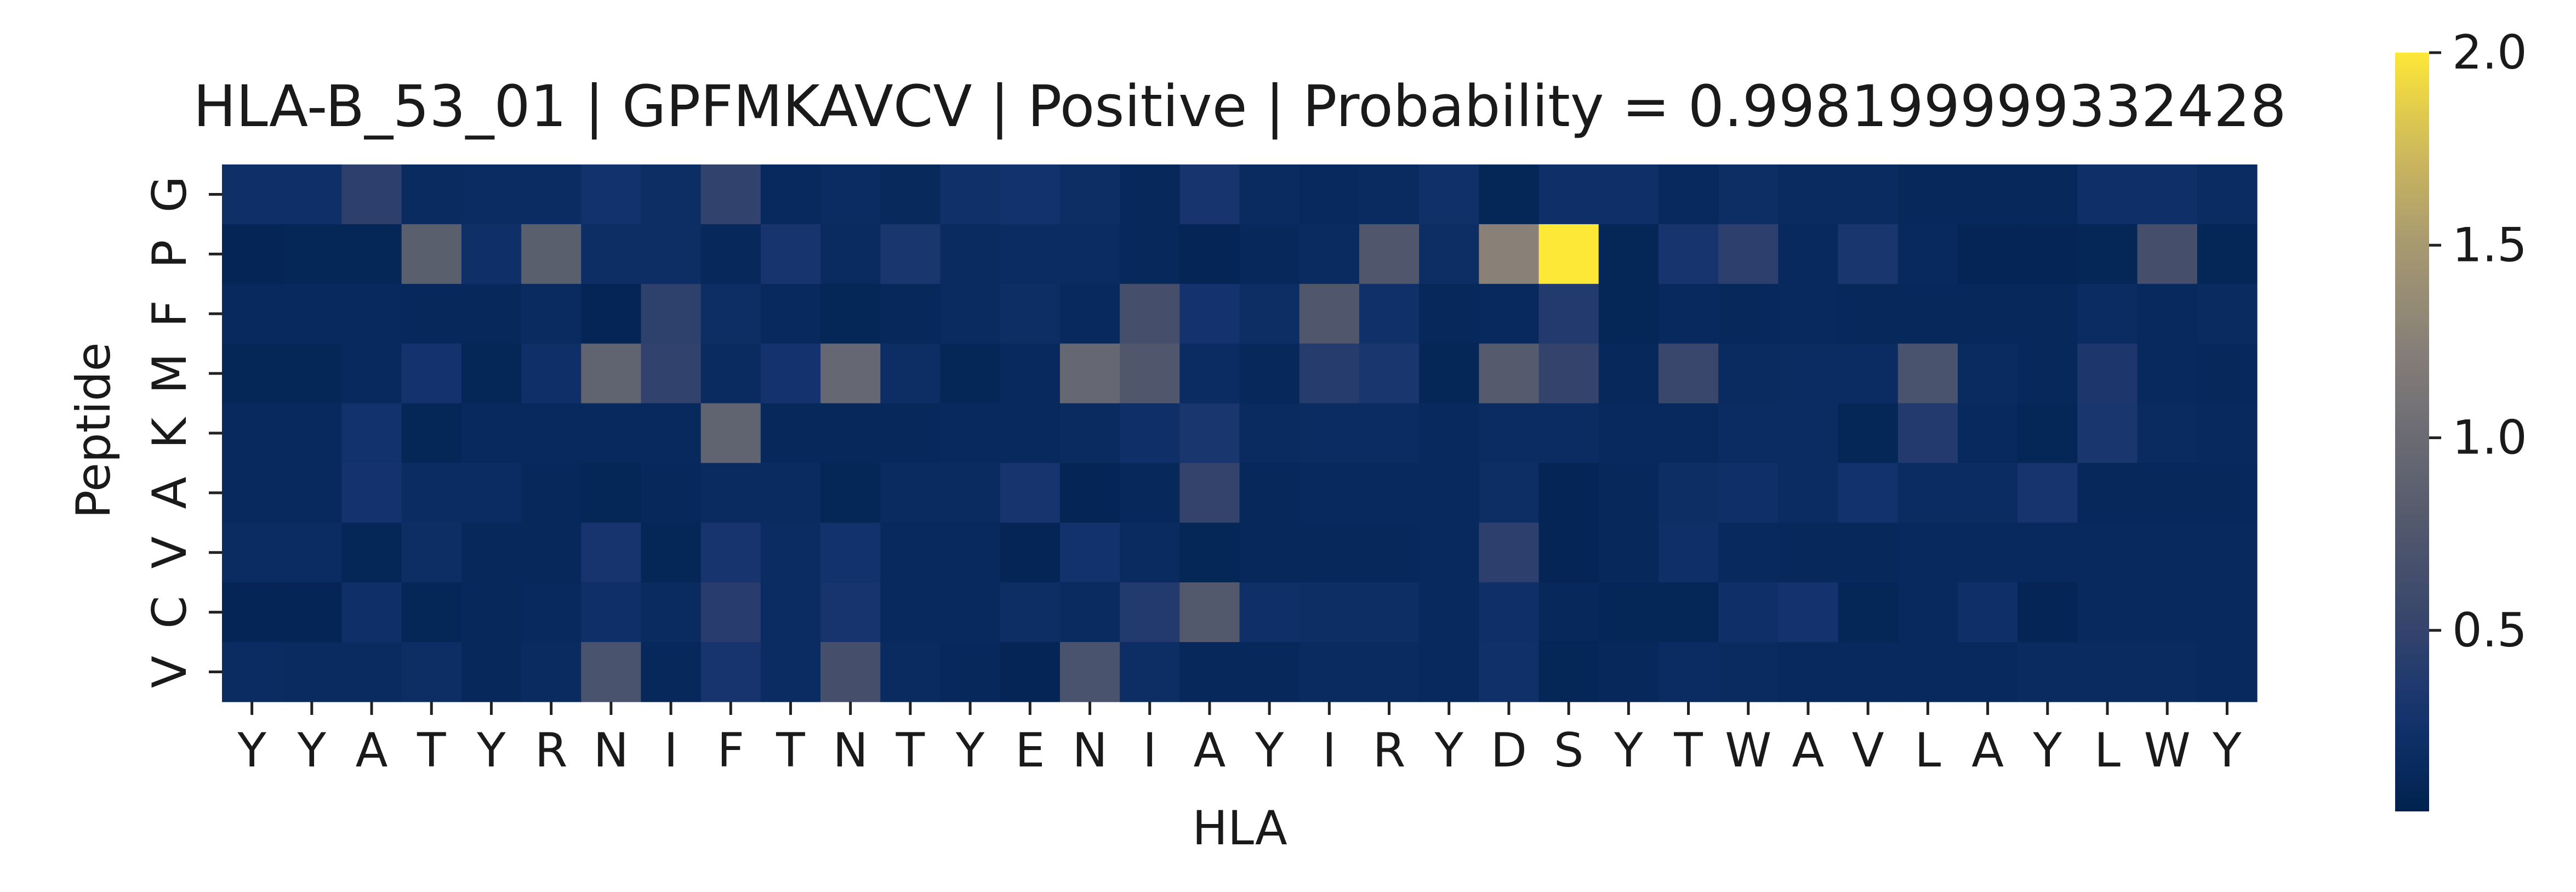 Image resolution: width=2576 pixels, height=892 pixels. Describe the element at coordinates (182, 432) in the screenshot. I see `y-axis-ticks: GPFMKAVCV` at that location.